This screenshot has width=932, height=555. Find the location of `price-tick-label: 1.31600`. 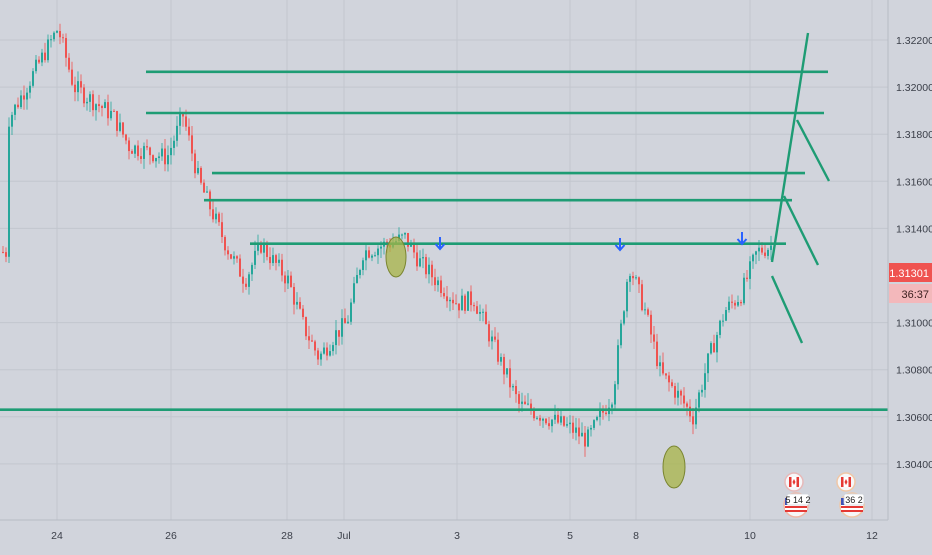

price-tick-label: 1.31600 is located at coordinates (914, 182).